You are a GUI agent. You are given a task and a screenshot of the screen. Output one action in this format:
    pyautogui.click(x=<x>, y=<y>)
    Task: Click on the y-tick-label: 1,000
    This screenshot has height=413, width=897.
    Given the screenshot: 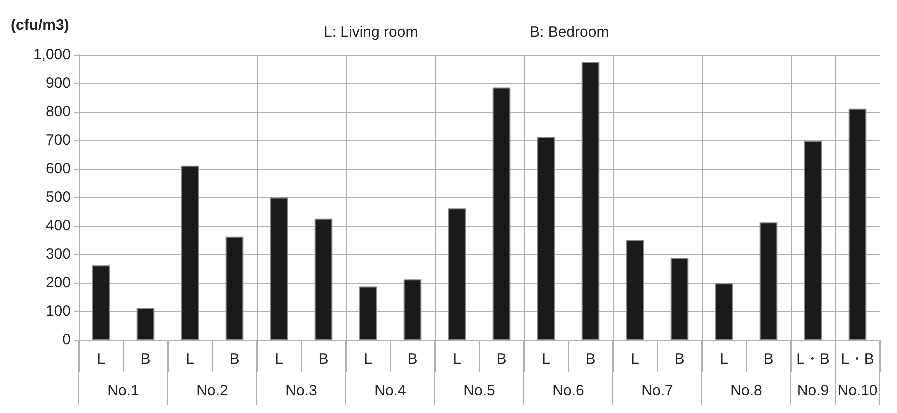 What is the action you would take?
    pyautogui.click(x=52, y=55)
    